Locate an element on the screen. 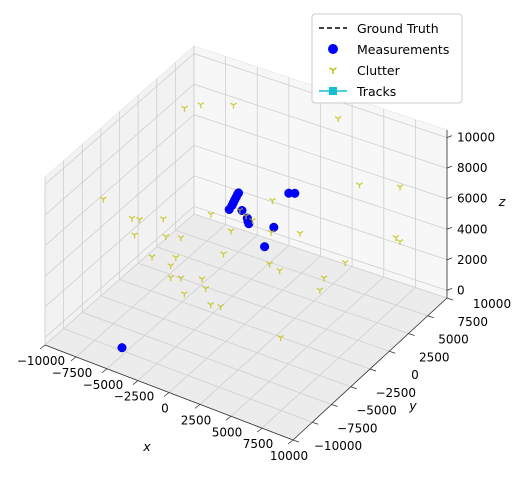 Image resolution: width=517 pixels, height=484 pixels. y-tick-label: 2500 is located at coordinates (434, 357).